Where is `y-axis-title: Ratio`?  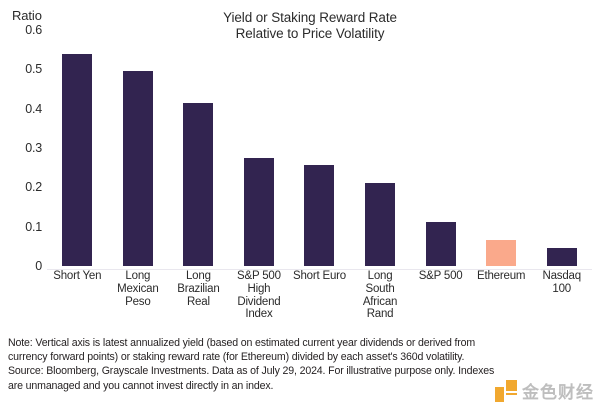
y-axis-title: Ratio is located at coordinates (27, 15).